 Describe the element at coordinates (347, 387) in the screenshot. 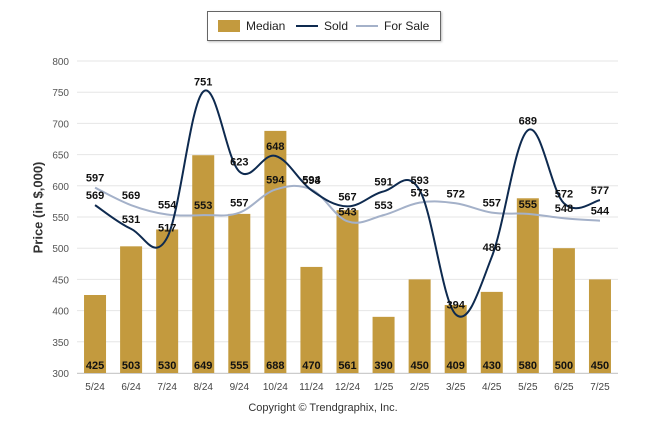

I see `x-tick-label: 12/24` at that location.